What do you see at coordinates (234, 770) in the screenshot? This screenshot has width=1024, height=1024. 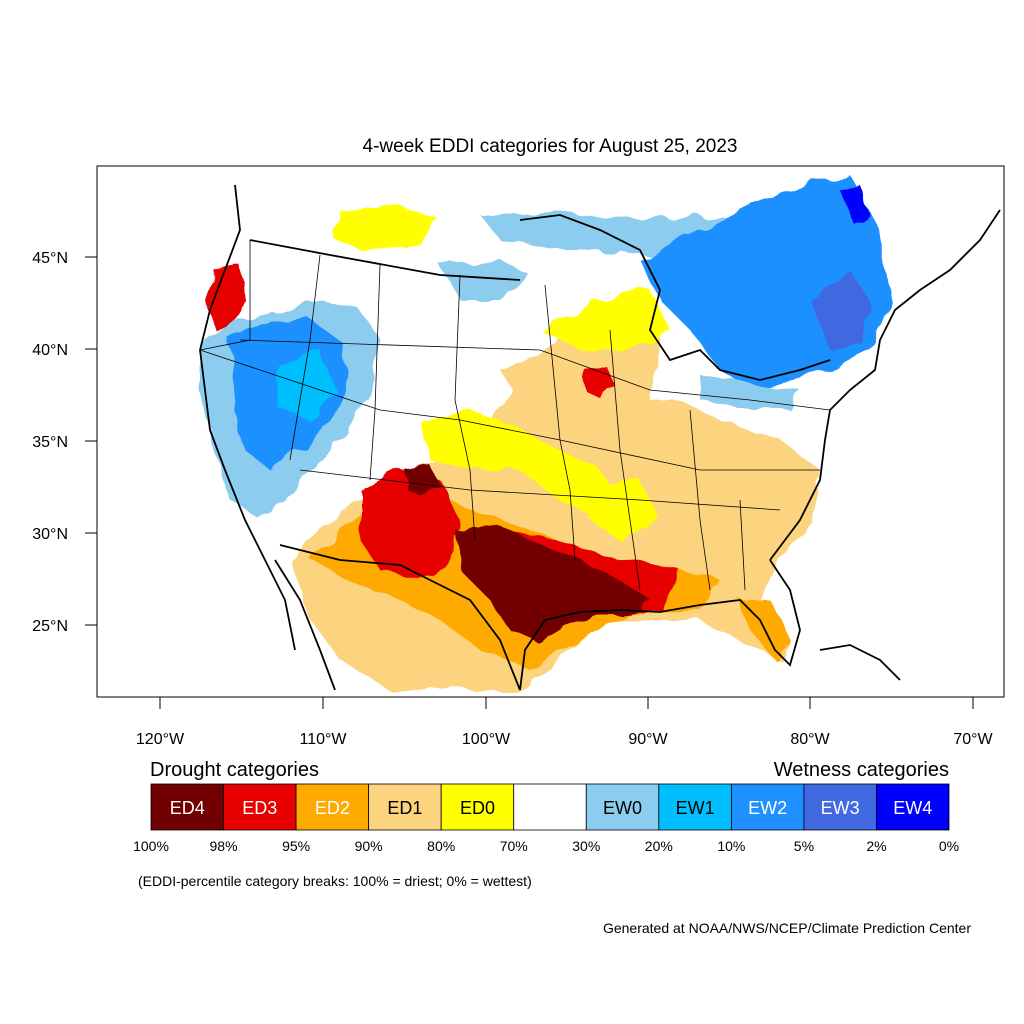 I see `drought-categories-heading: Drought categories` at bounding box center [234, 770].